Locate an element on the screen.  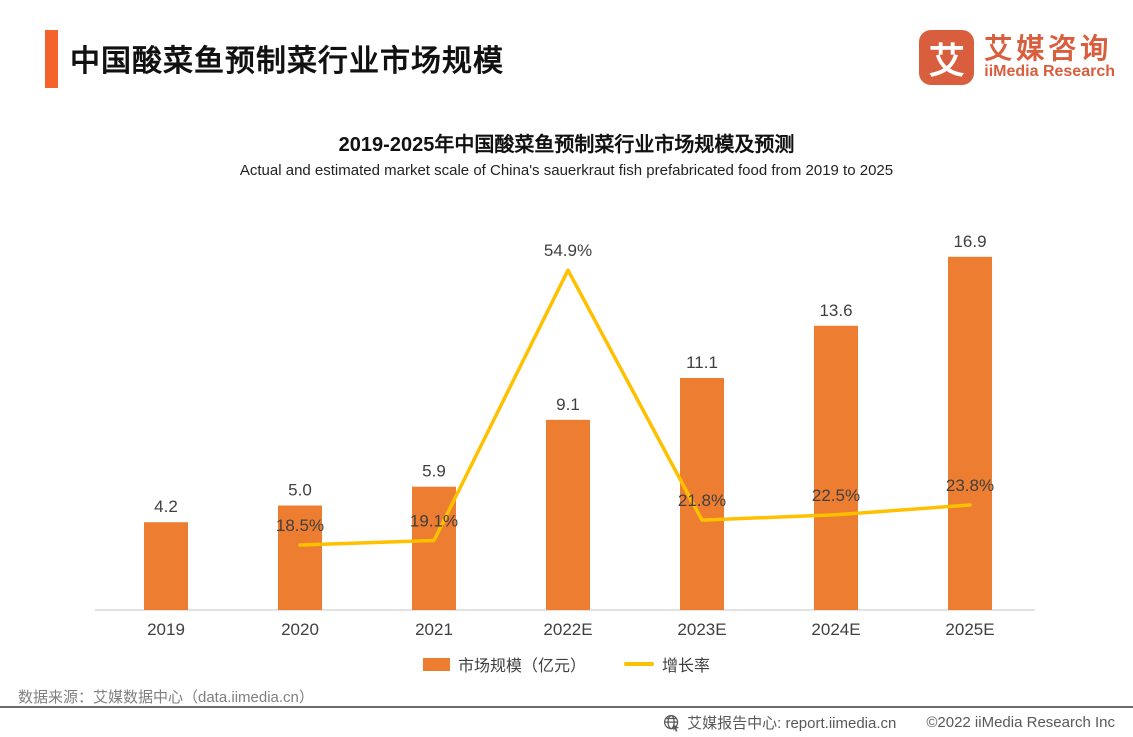
bar-value-label: 11.1 is located at coordinates (702, 362).